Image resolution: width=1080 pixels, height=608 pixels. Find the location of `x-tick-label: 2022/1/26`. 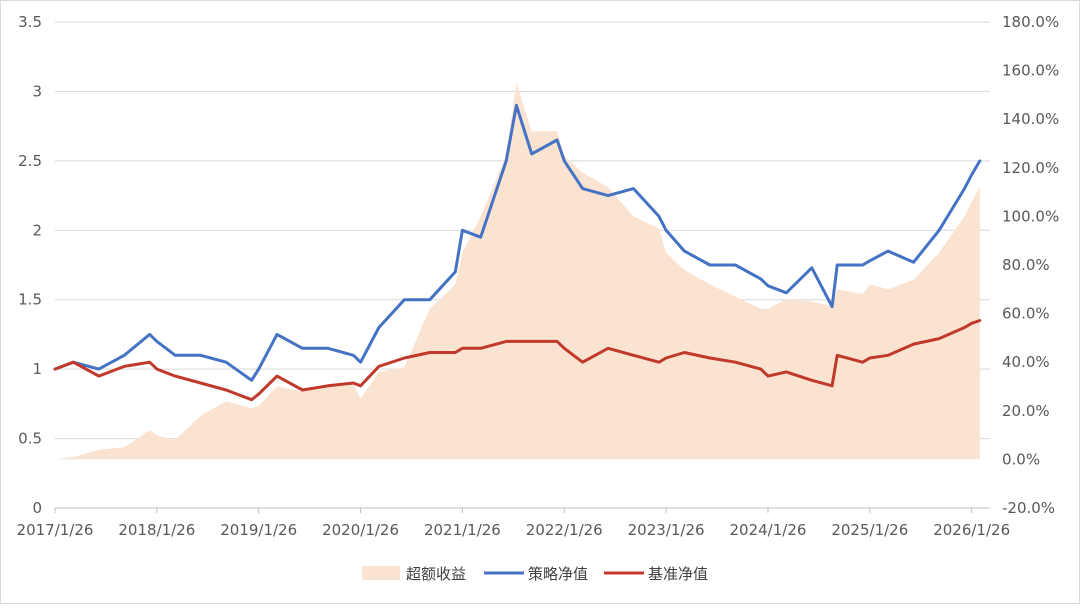

x-tick-label: 2022/1/26 is located at coordinates (564, 530).